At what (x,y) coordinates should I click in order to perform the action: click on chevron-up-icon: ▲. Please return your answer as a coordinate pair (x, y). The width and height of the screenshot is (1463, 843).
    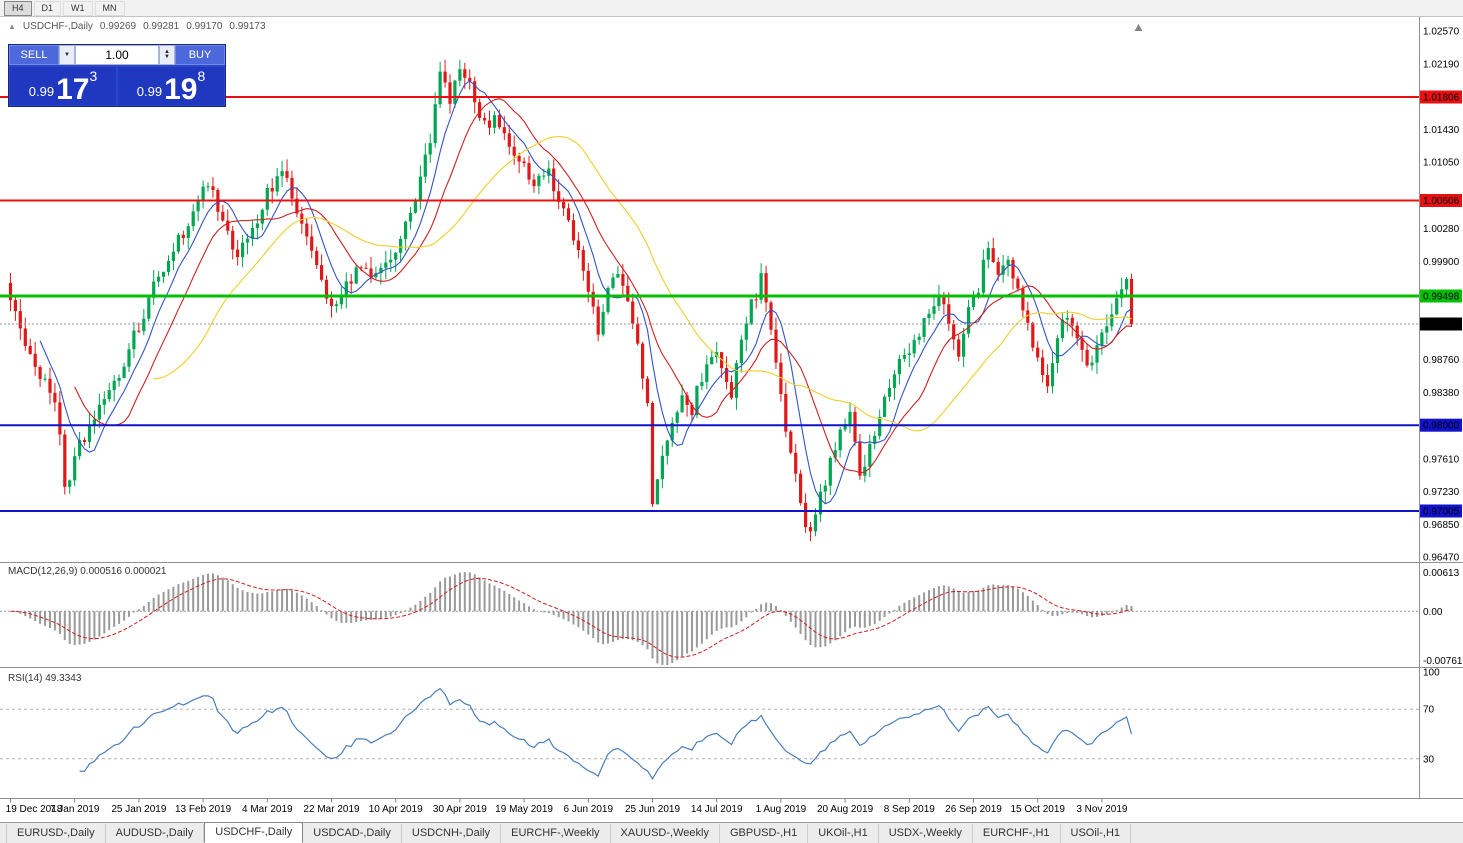
    Looking at the image, I should click on (167, 52).